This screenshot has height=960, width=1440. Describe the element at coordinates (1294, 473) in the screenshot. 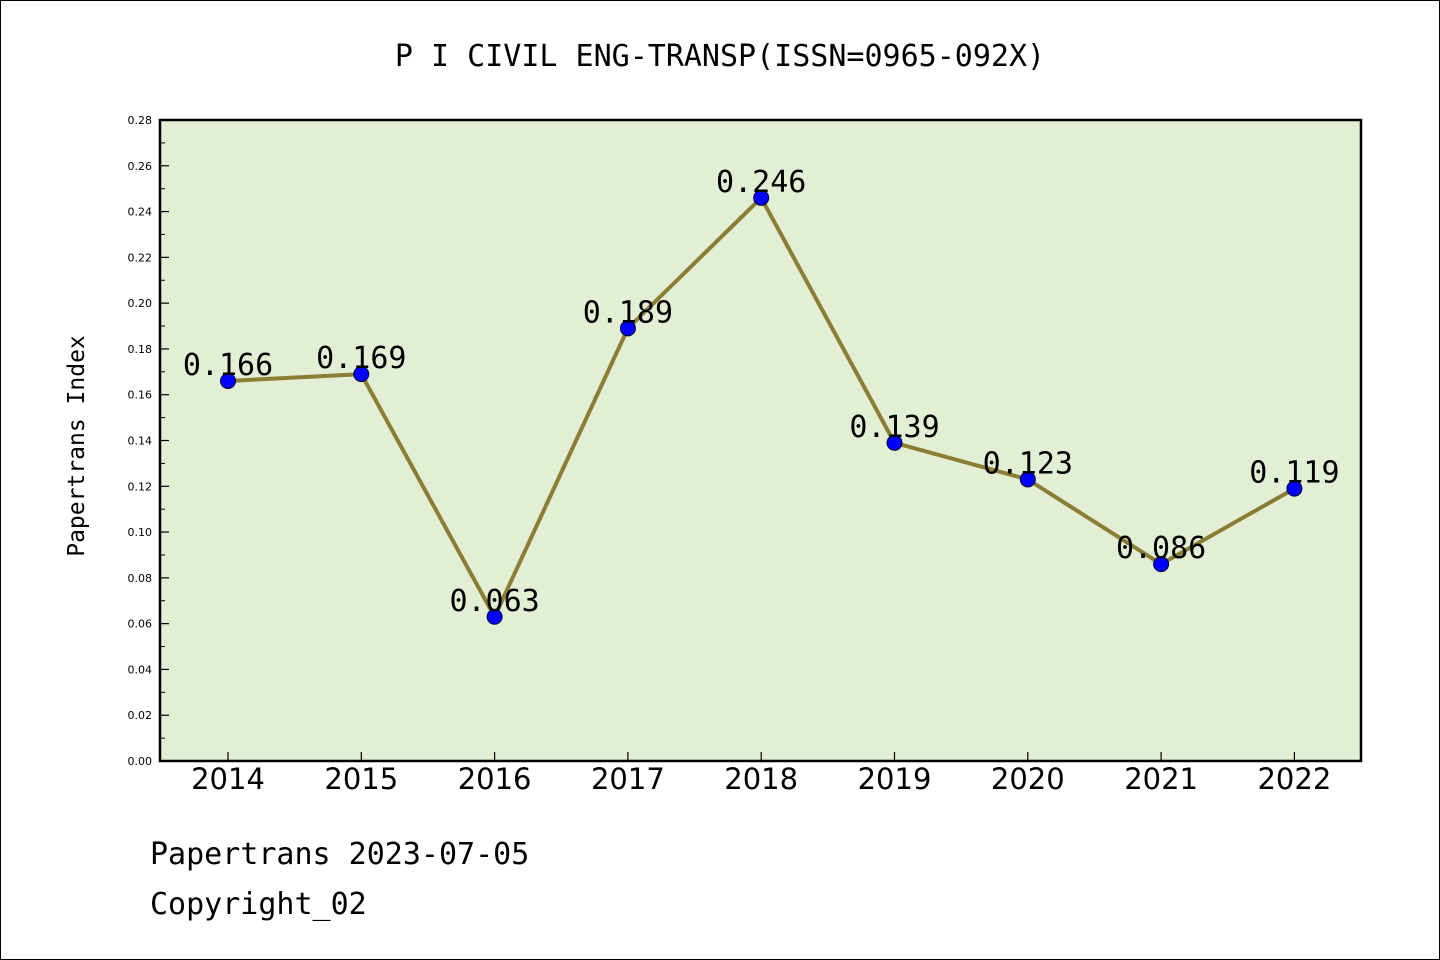

I see `data-label: 0.119` at that location.